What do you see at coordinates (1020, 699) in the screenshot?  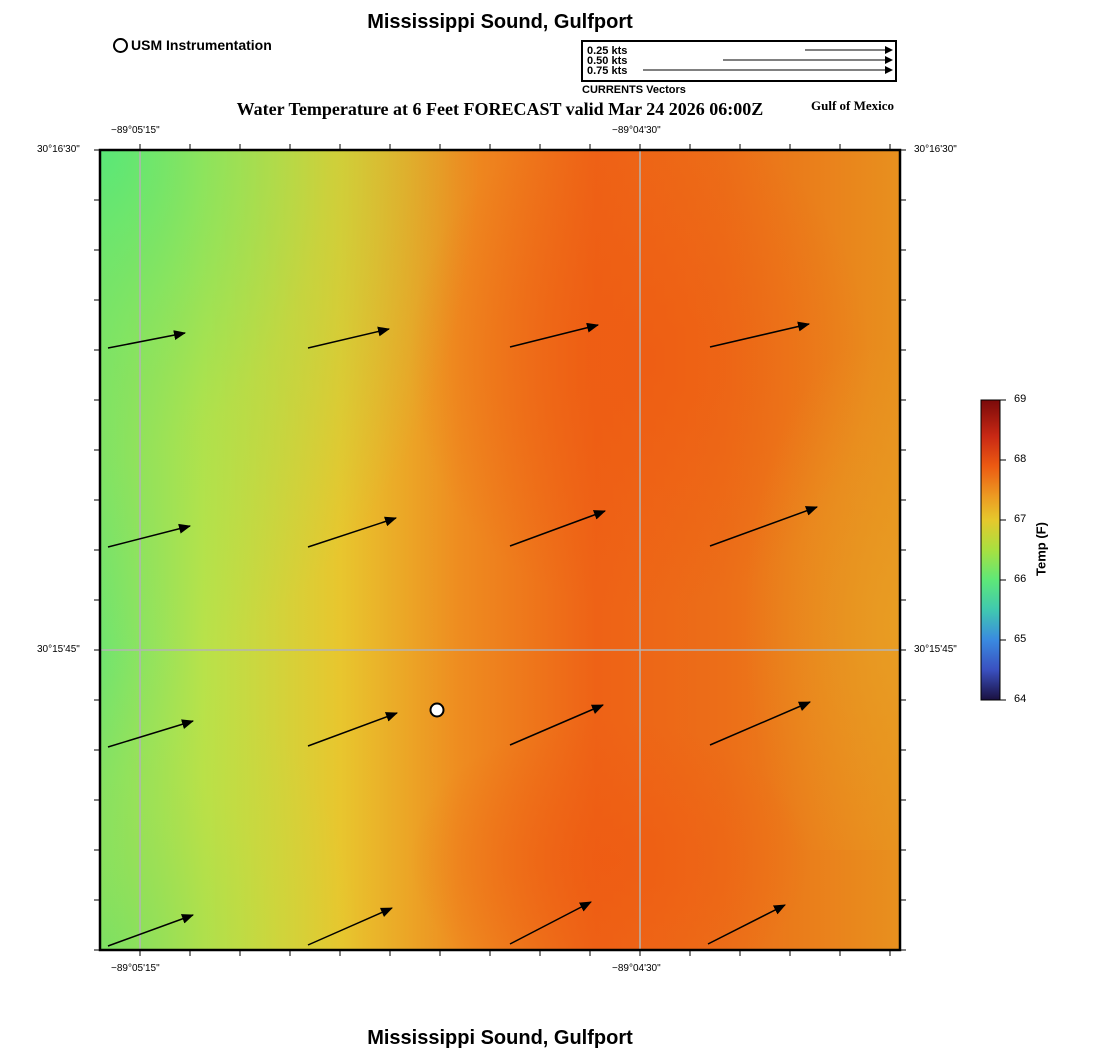 I see `colorbar-tick-64: 64` at bounding box center [1020, 699].